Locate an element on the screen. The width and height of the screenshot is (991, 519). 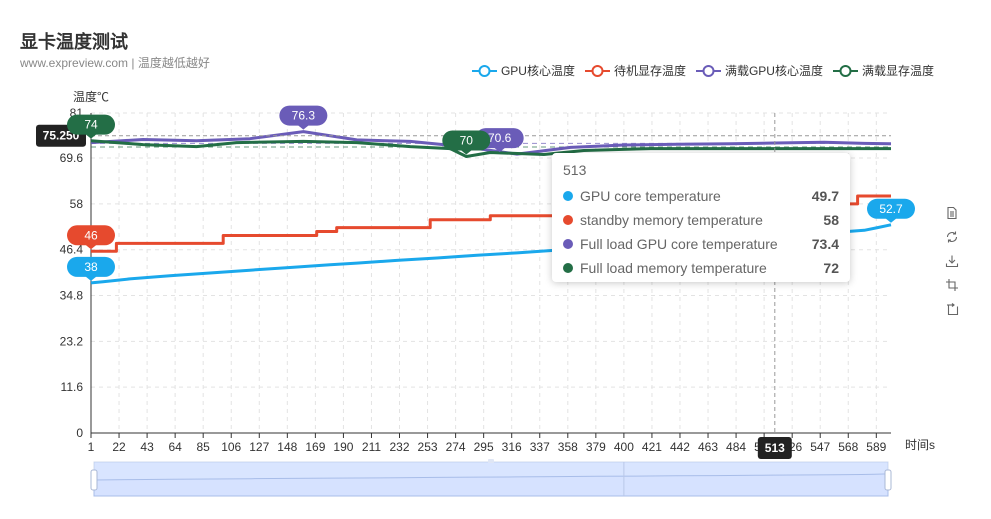
data-zoom-overview-area is located at coordinates (491, 485).